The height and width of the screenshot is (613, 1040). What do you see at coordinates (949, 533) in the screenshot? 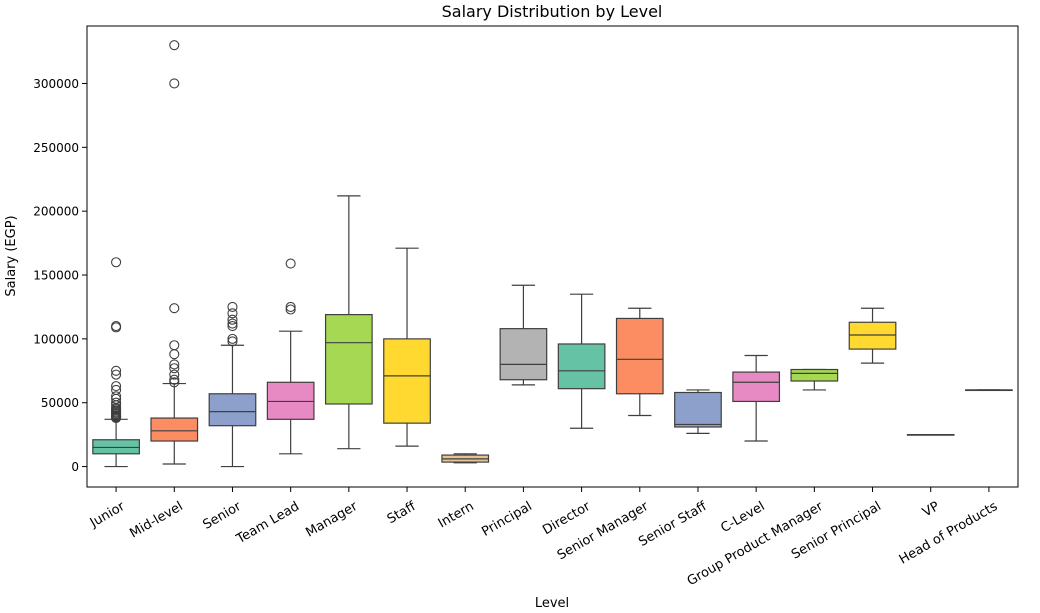
I see `x-tick-label: Head of Products` at bounding box center [949, 533].